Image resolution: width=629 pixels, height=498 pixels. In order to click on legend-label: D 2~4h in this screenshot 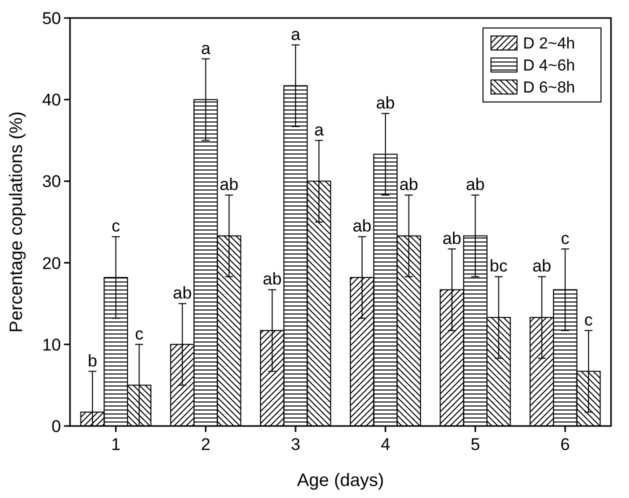, I will do `click(549, 44)`.